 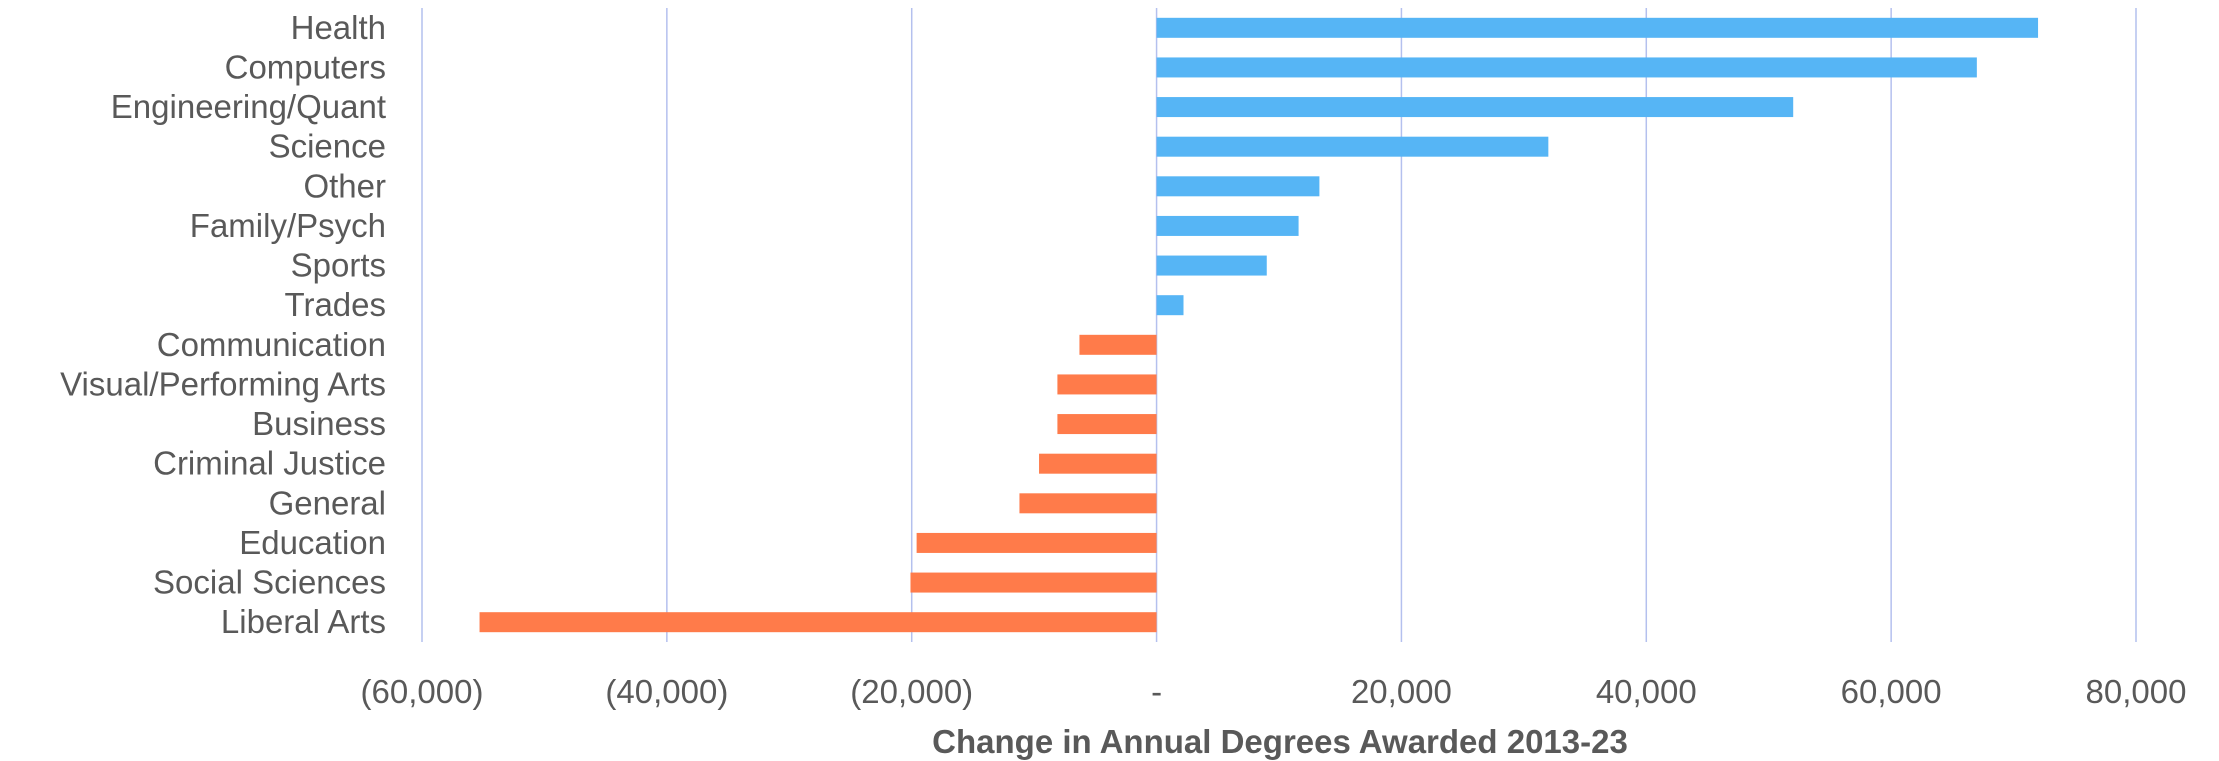 What do you see at coordinates (327, 502) in the screenshot?
I see `category-label: General` at bounding box center [327, 502].